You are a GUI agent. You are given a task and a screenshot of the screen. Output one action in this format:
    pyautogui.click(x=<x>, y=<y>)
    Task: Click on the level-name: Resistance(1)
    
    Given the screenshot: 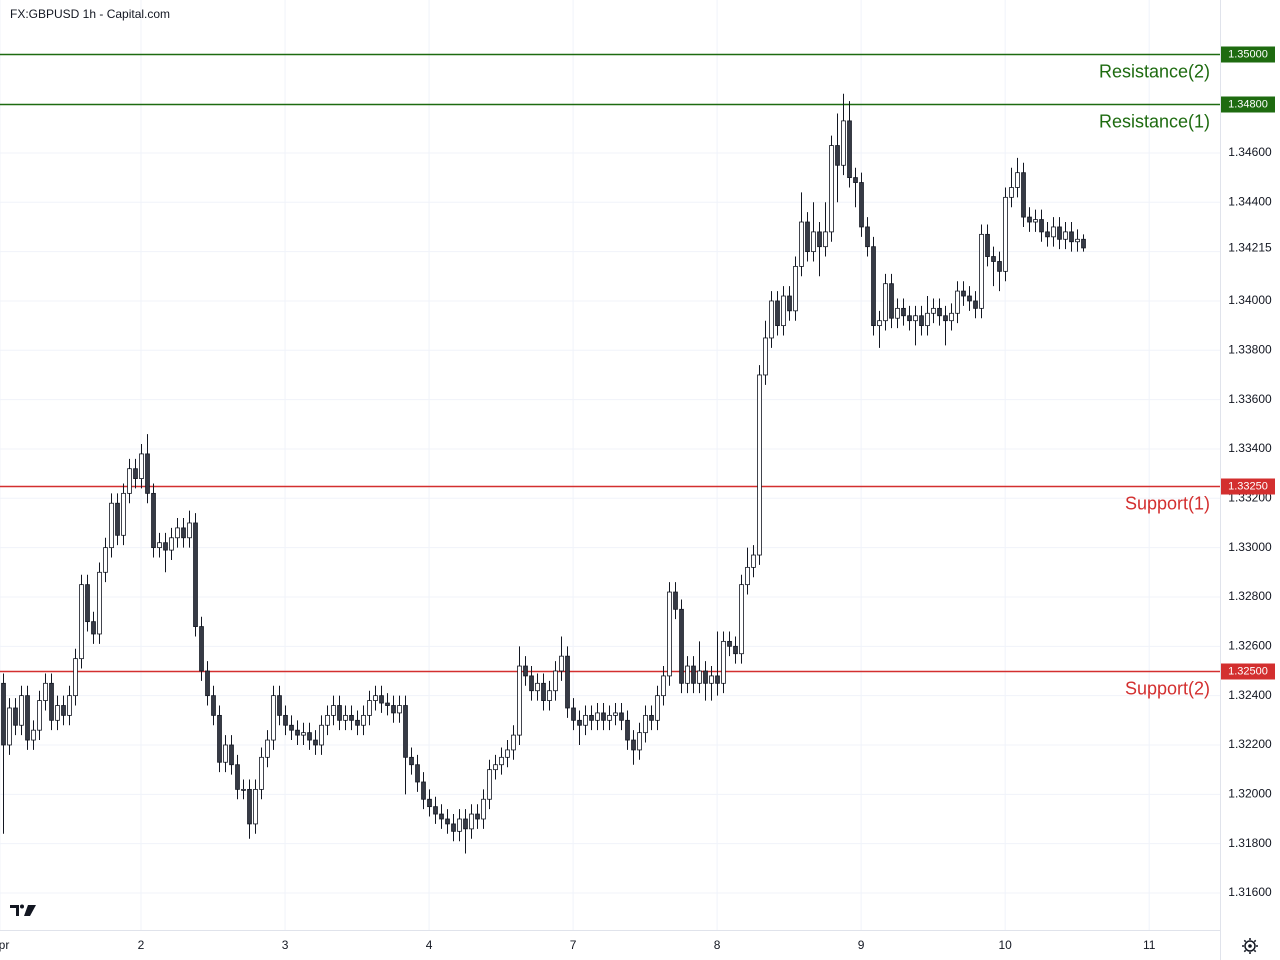 What is the action you would take?
    pyautogui.click(x=1154, y=121)
    